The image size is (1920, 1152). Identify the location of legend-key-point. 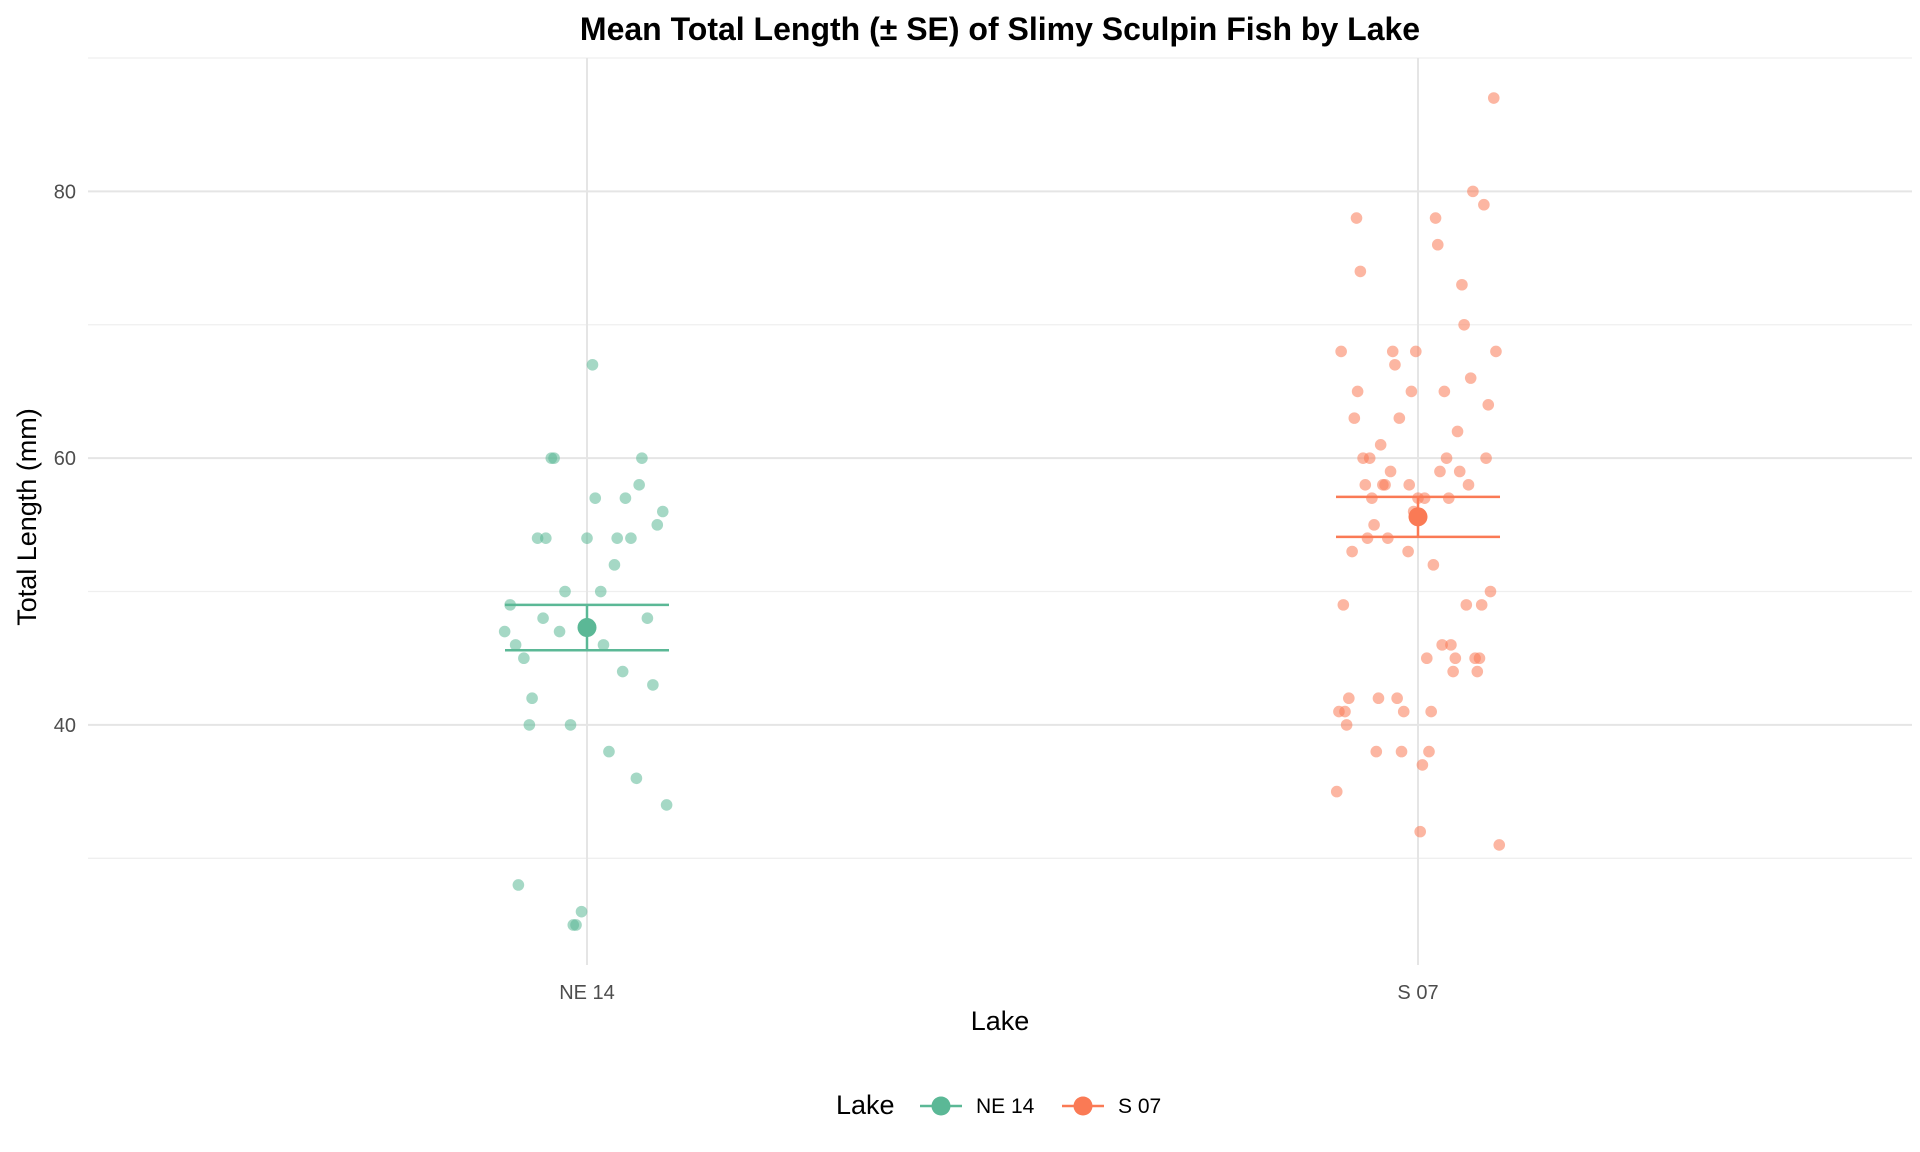
(941, 1106).